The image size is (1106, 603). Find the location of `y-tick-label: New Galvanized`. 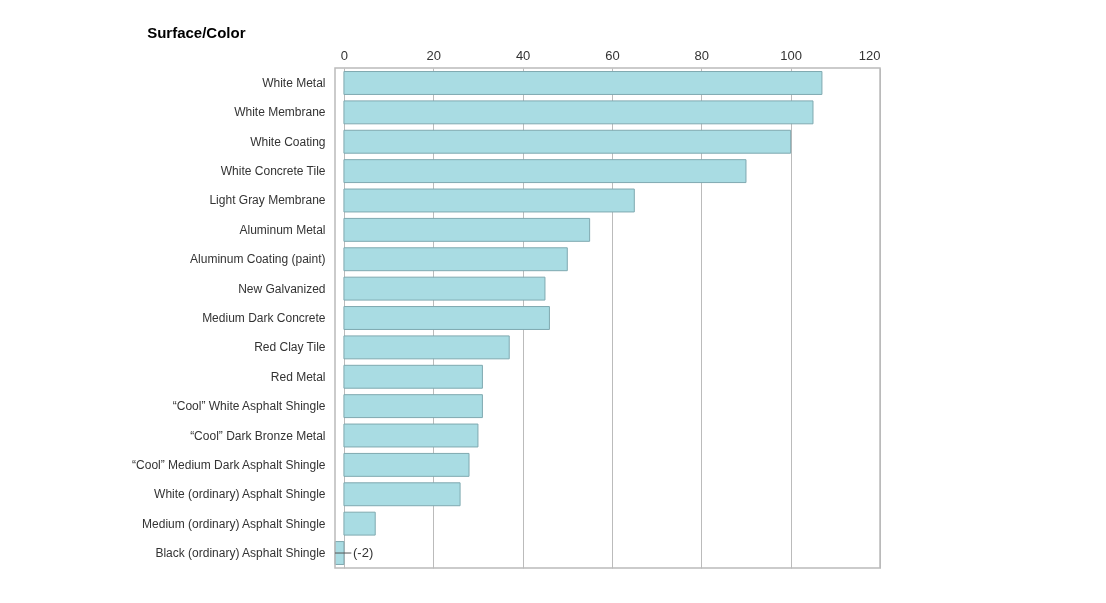

y-tick-label: New Galvanized is located at coordinates (282, 288).